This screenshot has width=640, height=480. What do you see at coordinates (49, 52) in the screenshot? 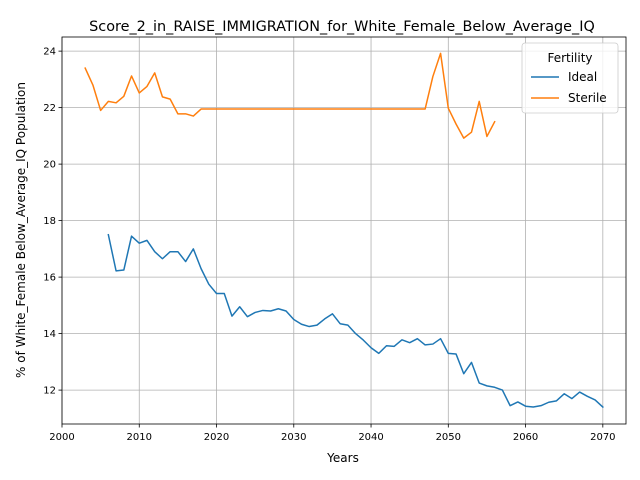
I see `y-tick-label: 24` at bounding box center [49, 52].